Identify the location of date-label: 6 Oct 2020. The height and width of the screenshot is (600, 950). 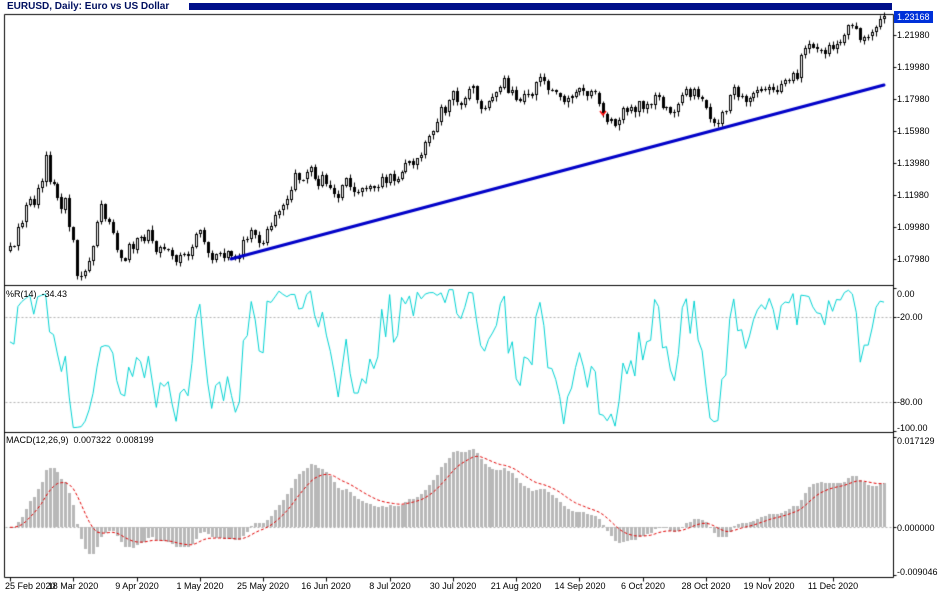
(643, 586).